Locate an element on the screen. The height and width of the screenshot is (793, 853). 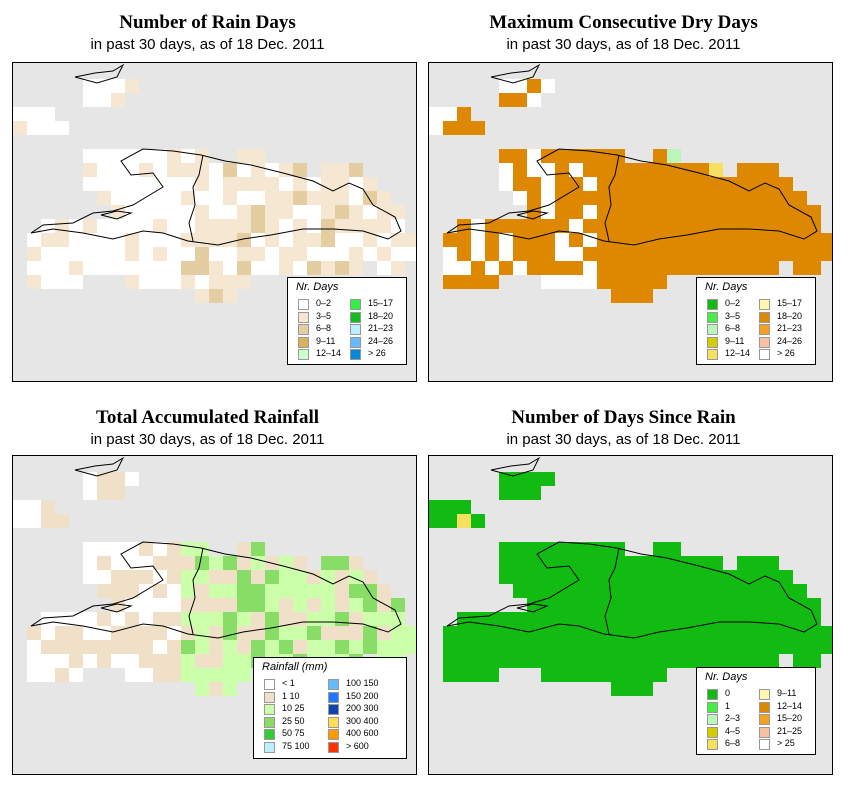
legend-label: 4–5 is located at coordinates (733, 730).